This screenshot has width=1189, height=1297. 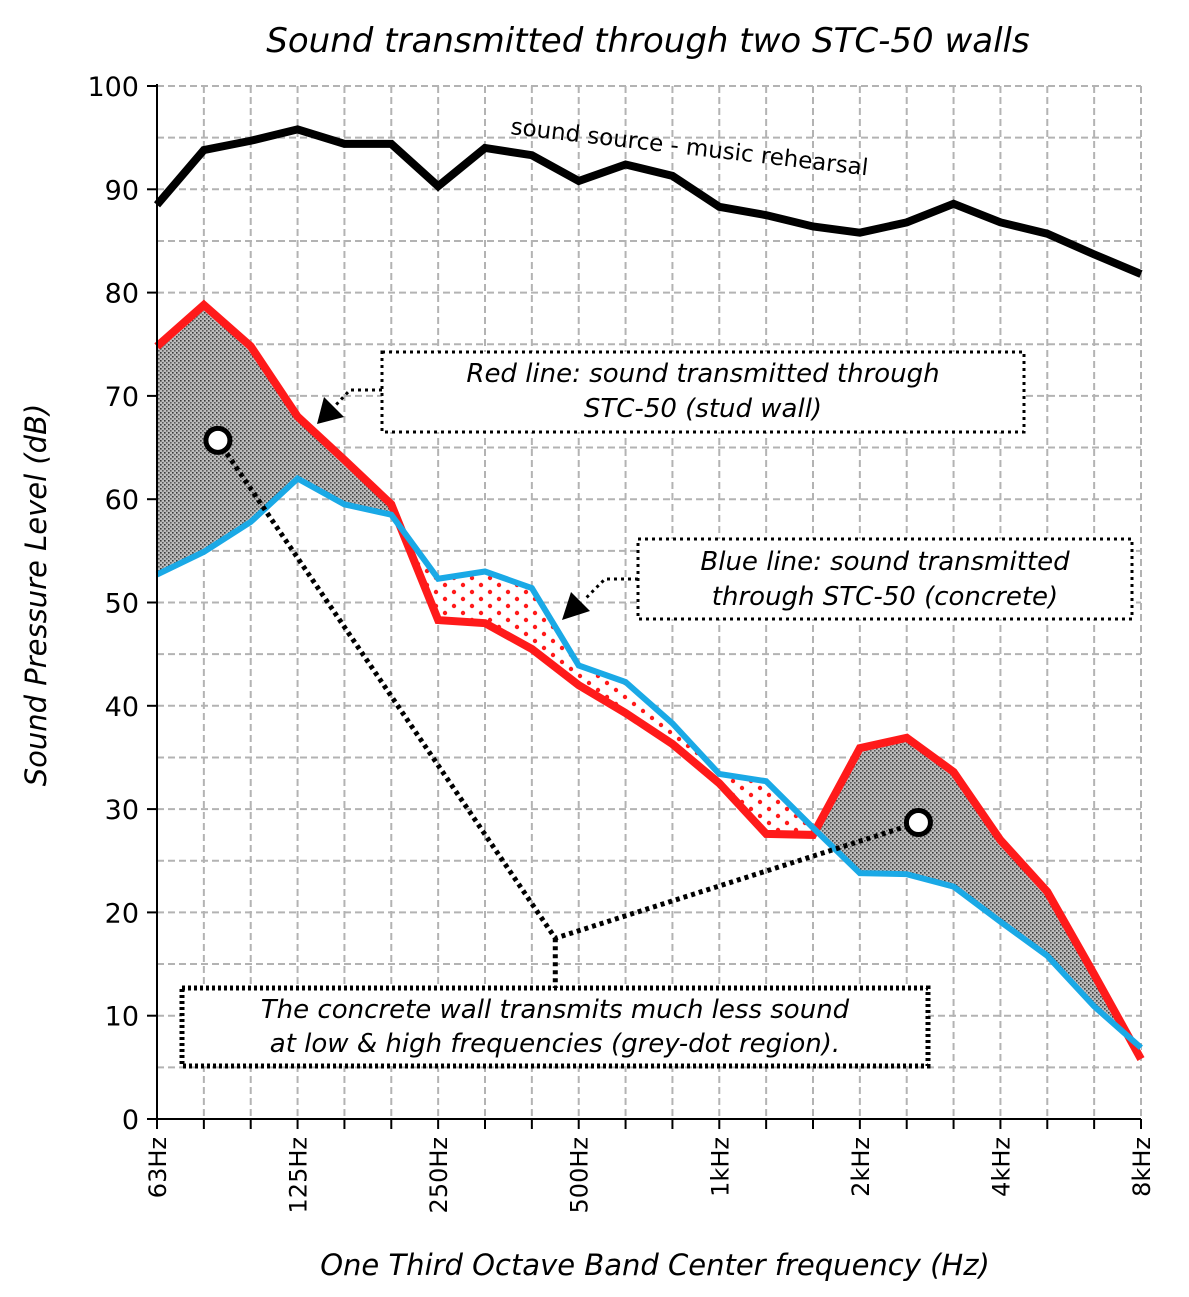 I want to click on y-tick-labels: 0 10 20 30 40 50 60 70 80 90 100, so click(x=113, y=604).